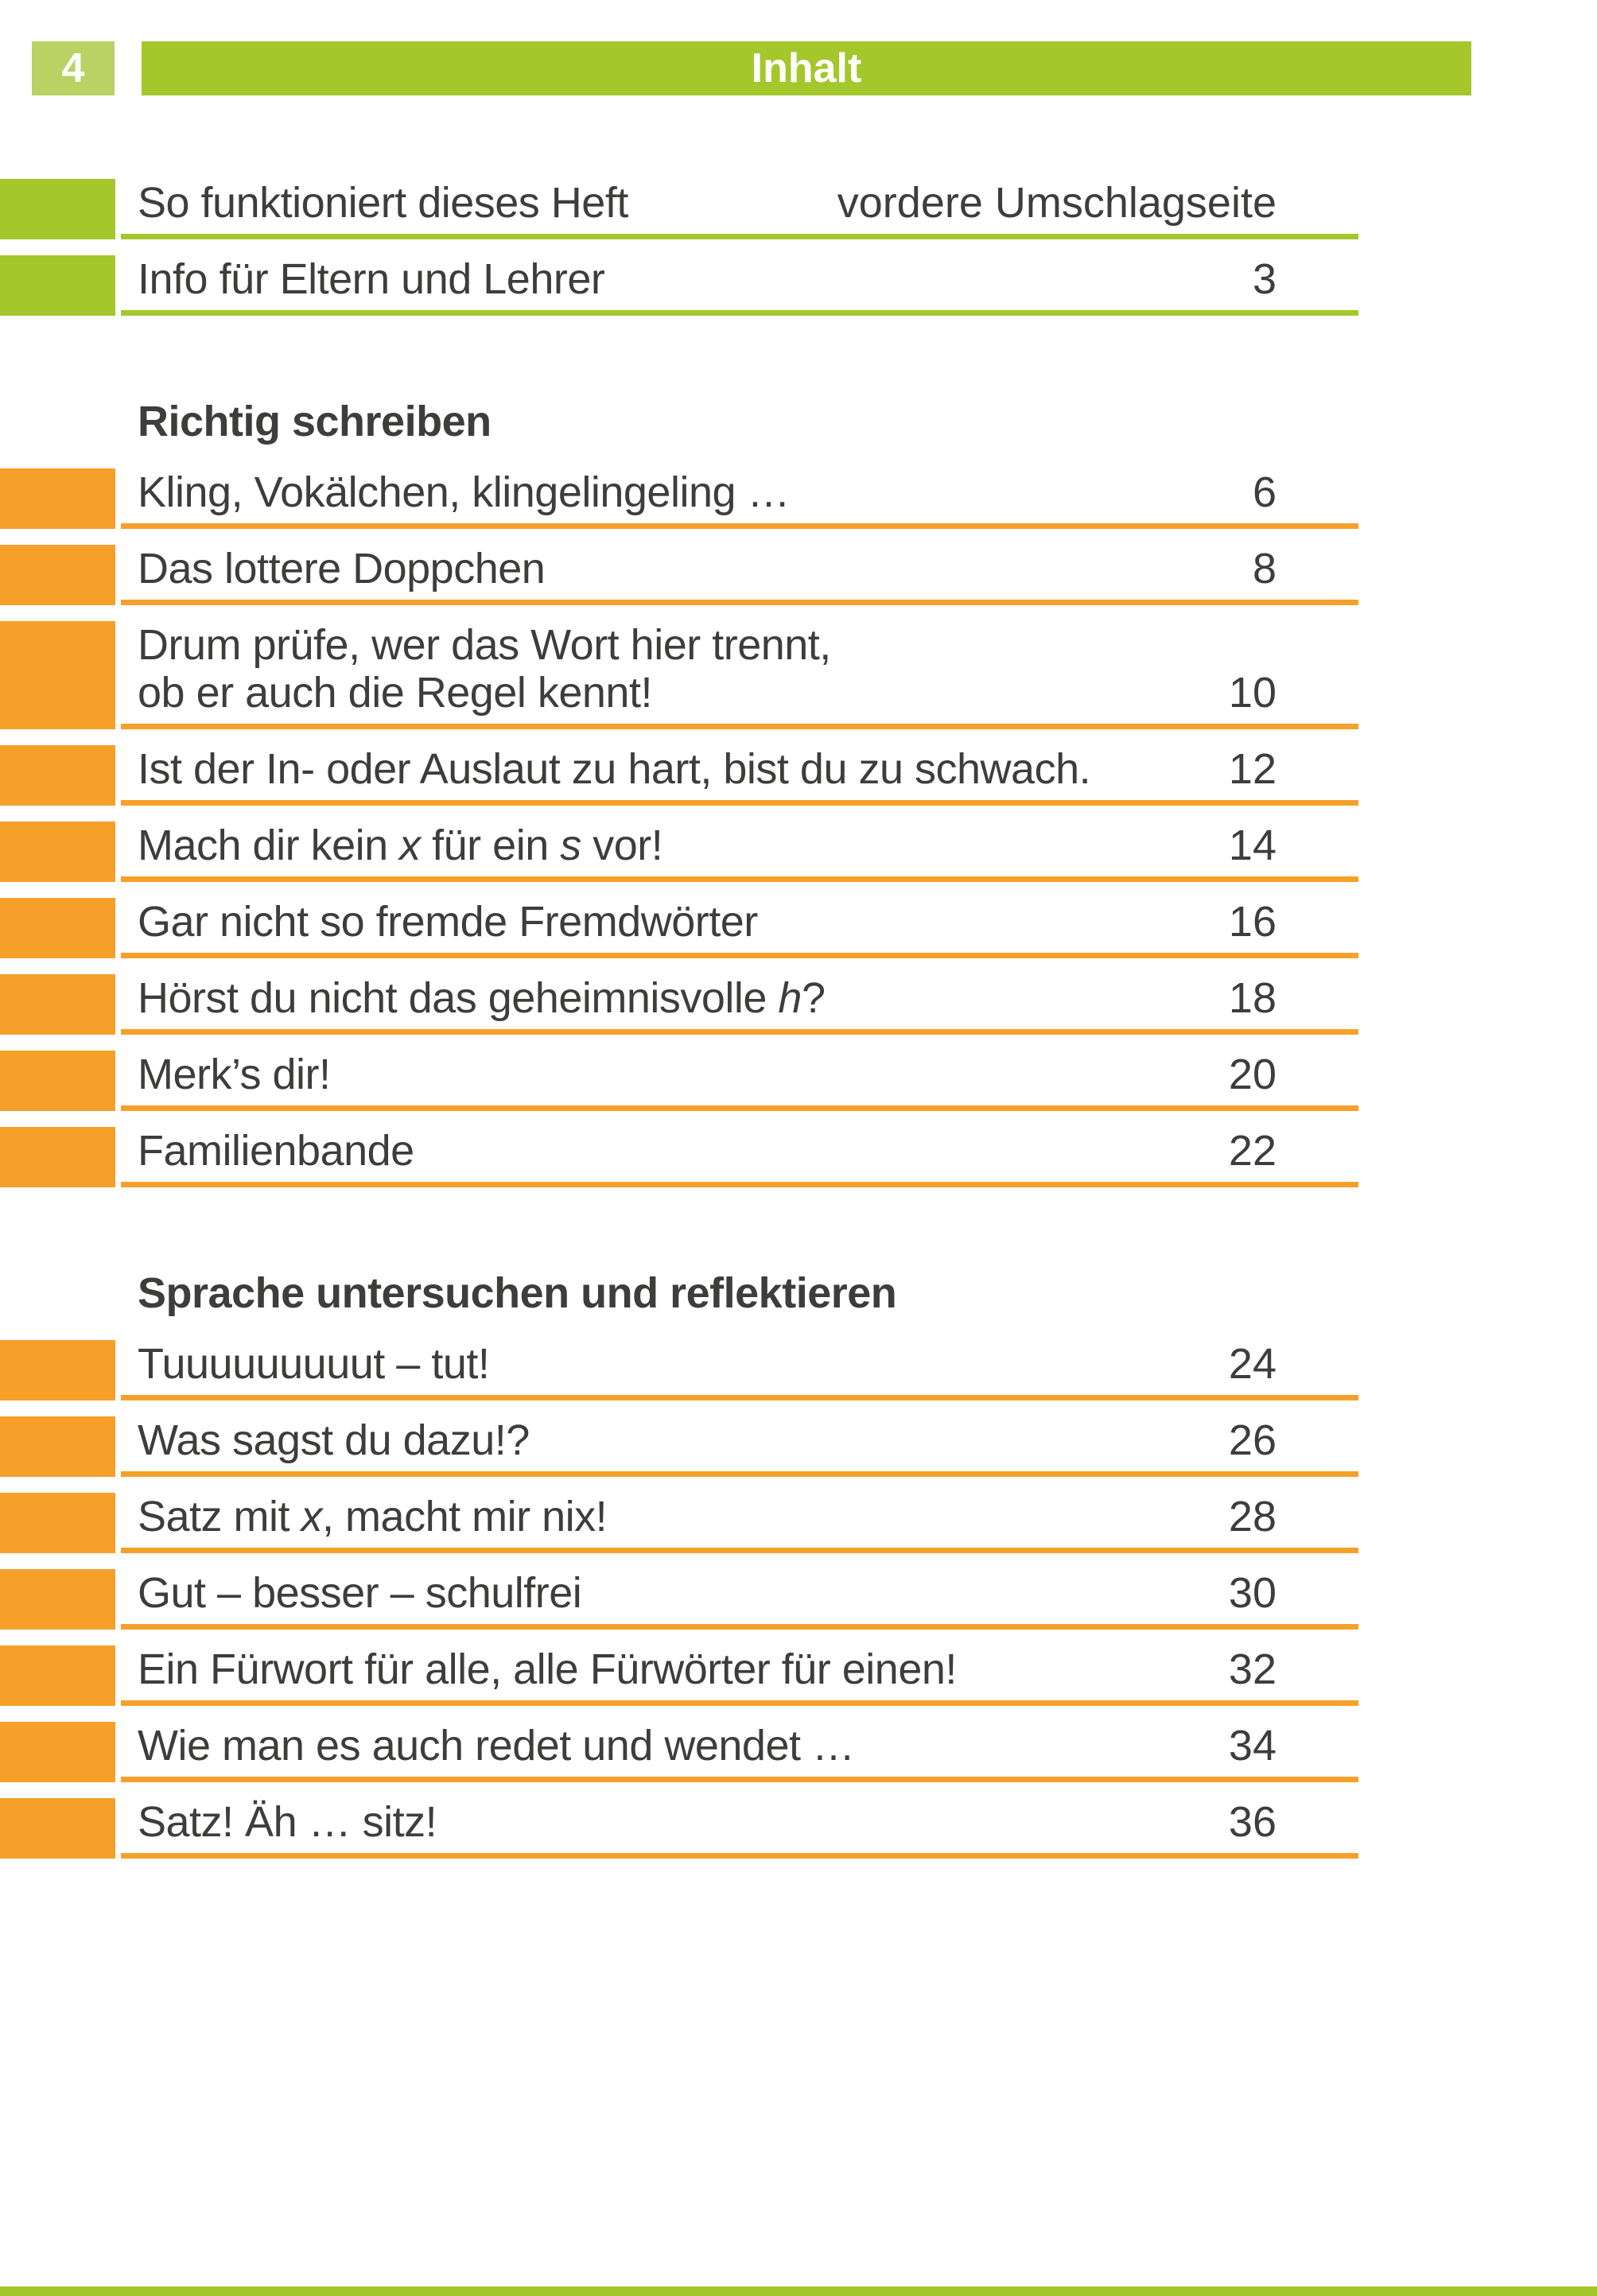  I want to click on toc-entry: Info für Eltern und Lehrer 3, so click(798, 285).